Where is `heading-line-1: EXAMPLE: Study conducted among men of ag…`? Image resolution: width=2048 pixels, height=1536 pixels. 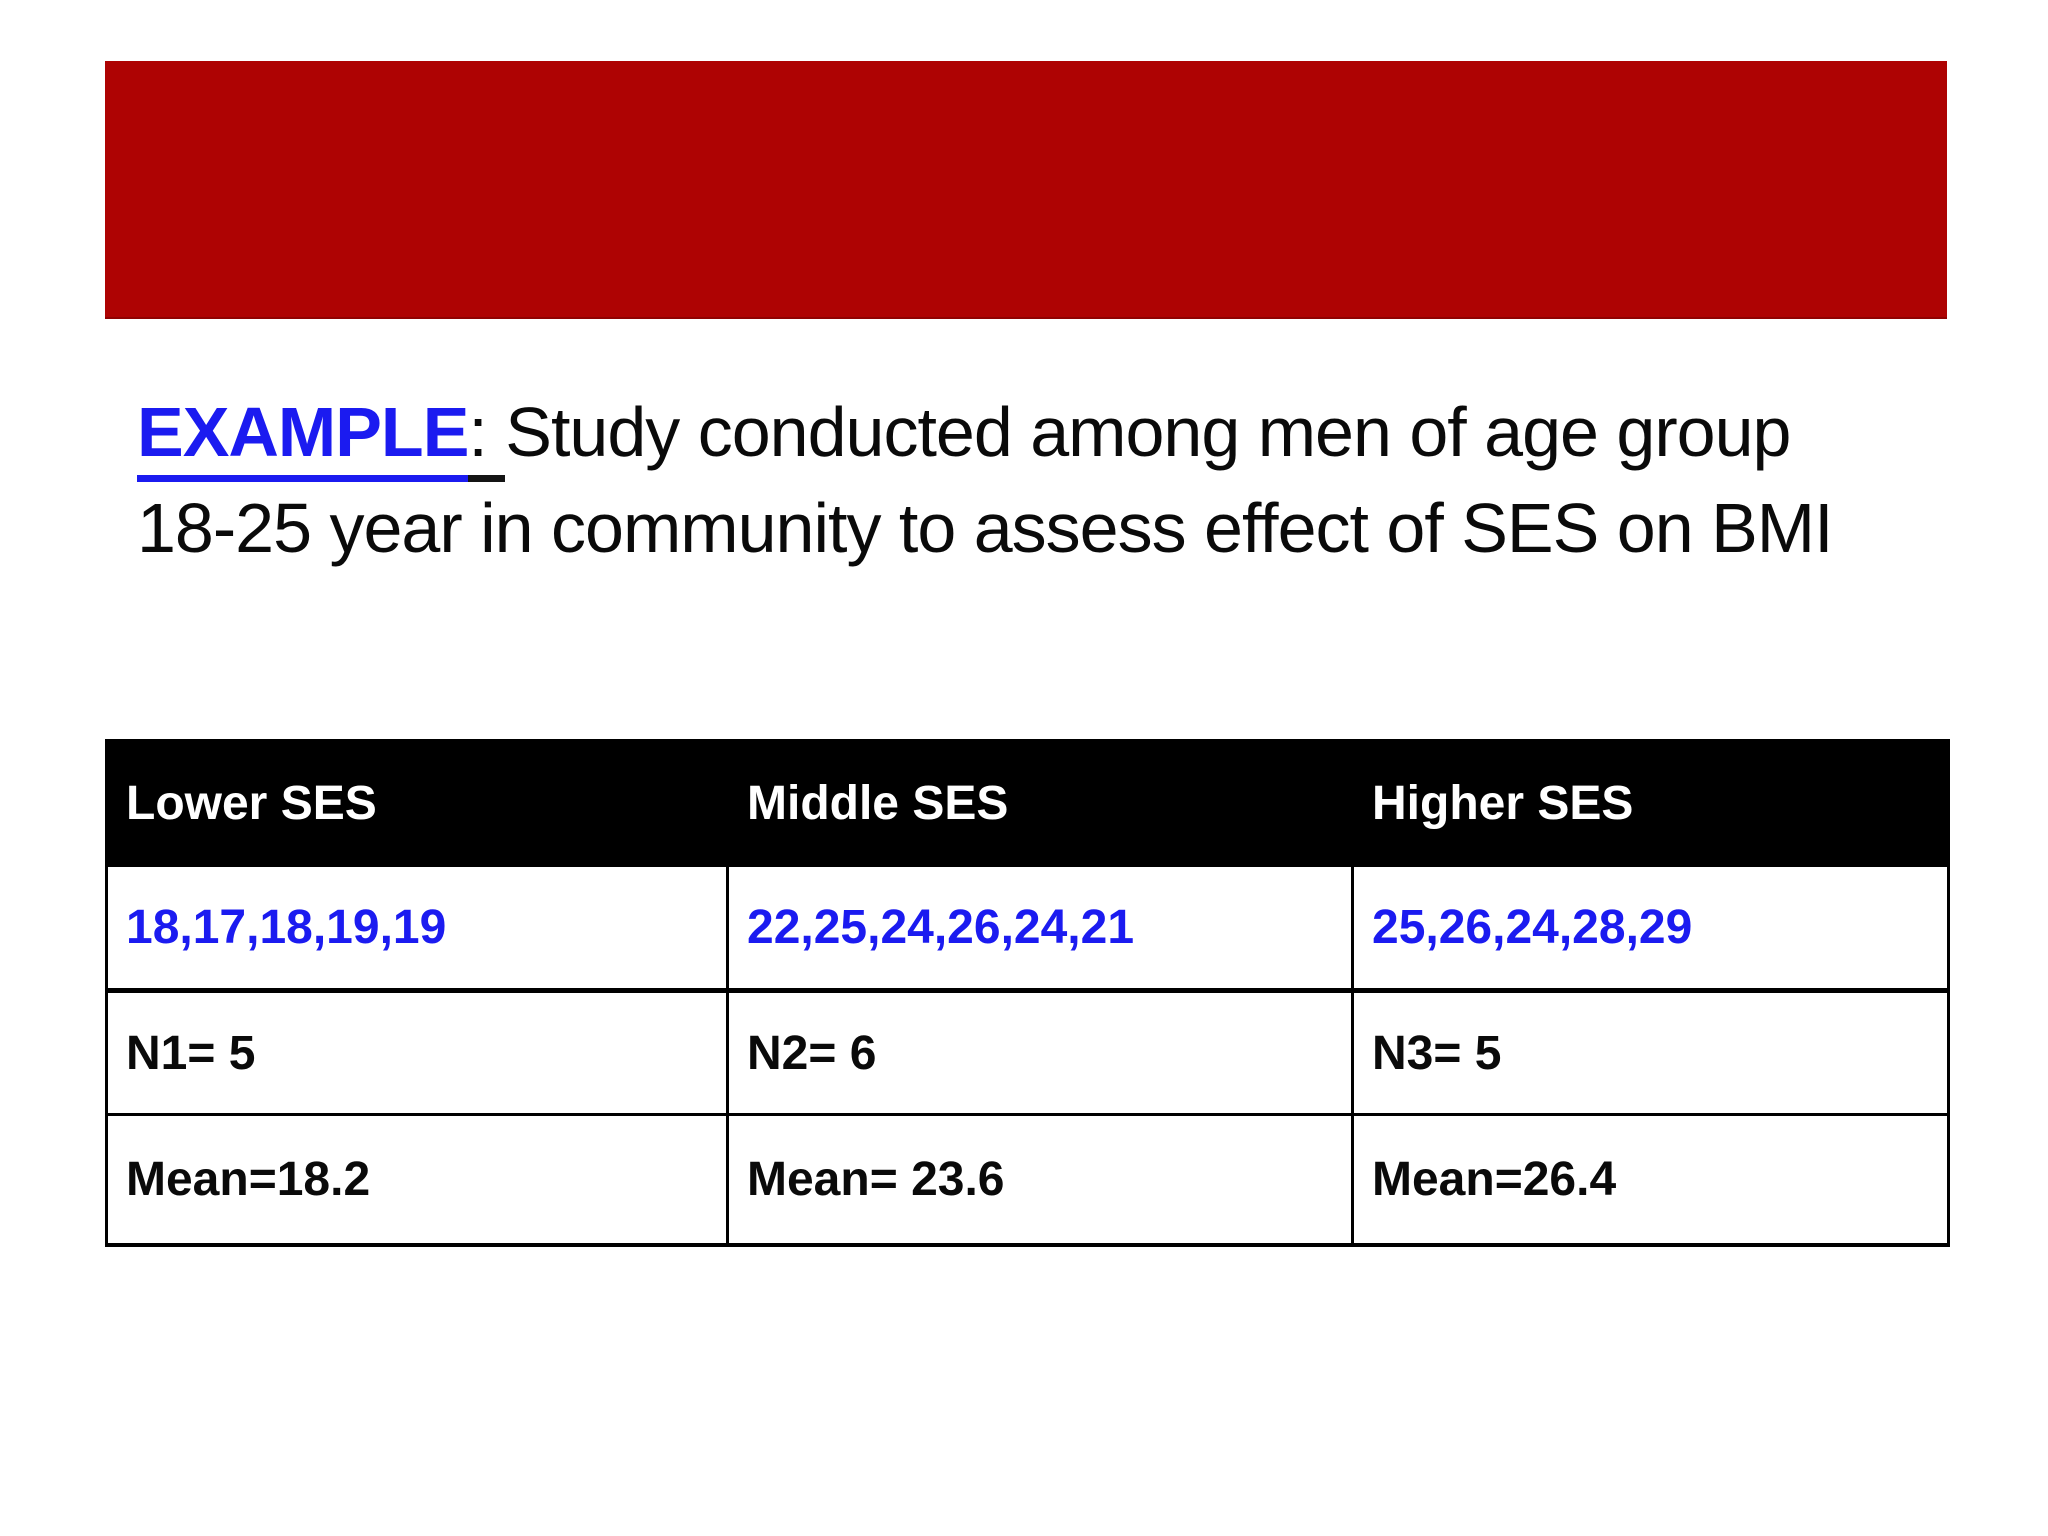
heading-line-1: EXAMPLE: Study conducted among men of ag… is located at coordinates (1072, 433).